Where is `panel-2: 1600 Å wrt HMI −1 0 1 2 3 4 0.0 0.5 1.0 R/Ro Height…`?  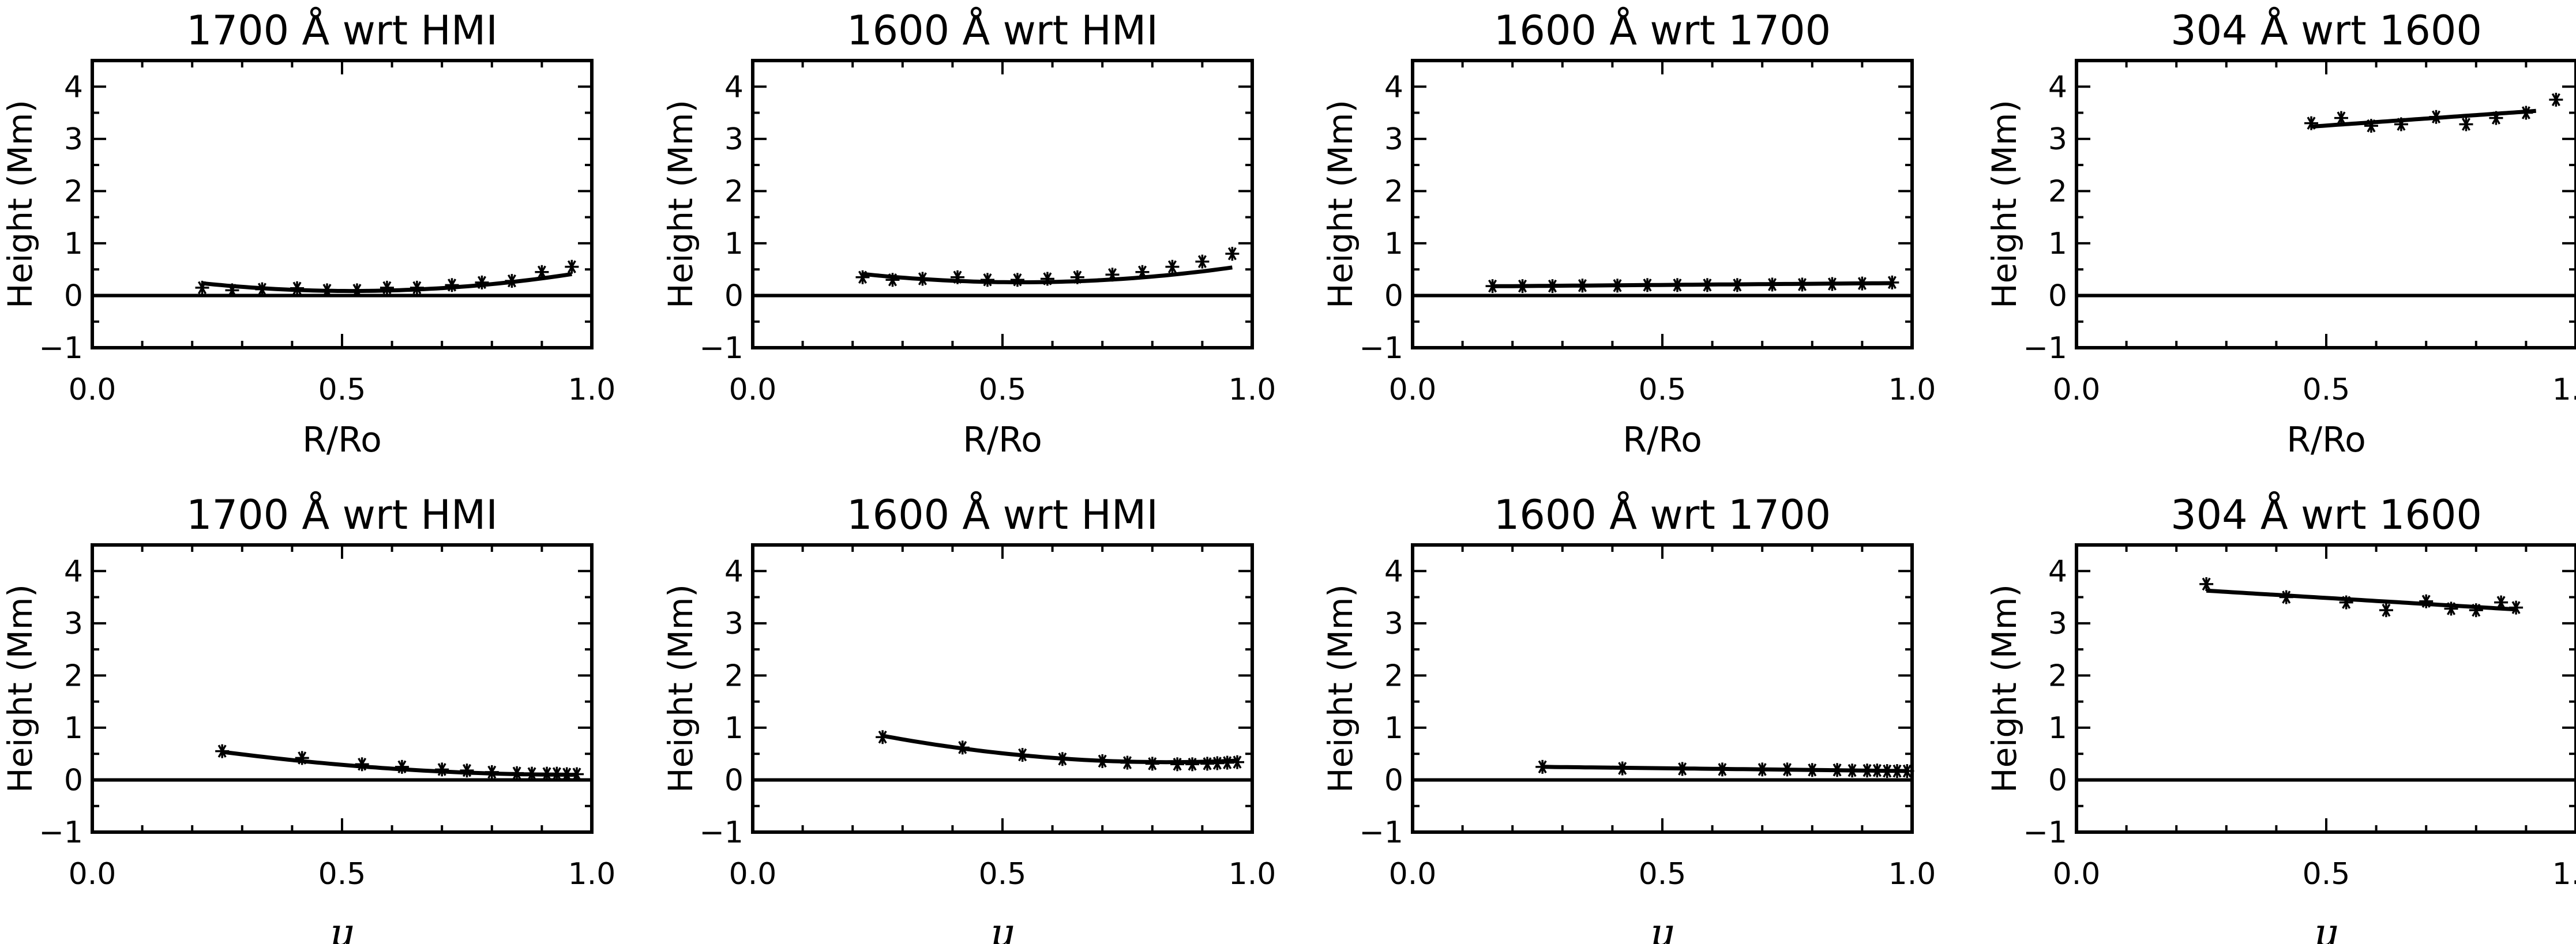 panel-2: 1600 Å wrt HMI −1 0 1 2 3 4 0.0 0.5 1.0 R/Ro Height… is located at coordinates (968, 234).